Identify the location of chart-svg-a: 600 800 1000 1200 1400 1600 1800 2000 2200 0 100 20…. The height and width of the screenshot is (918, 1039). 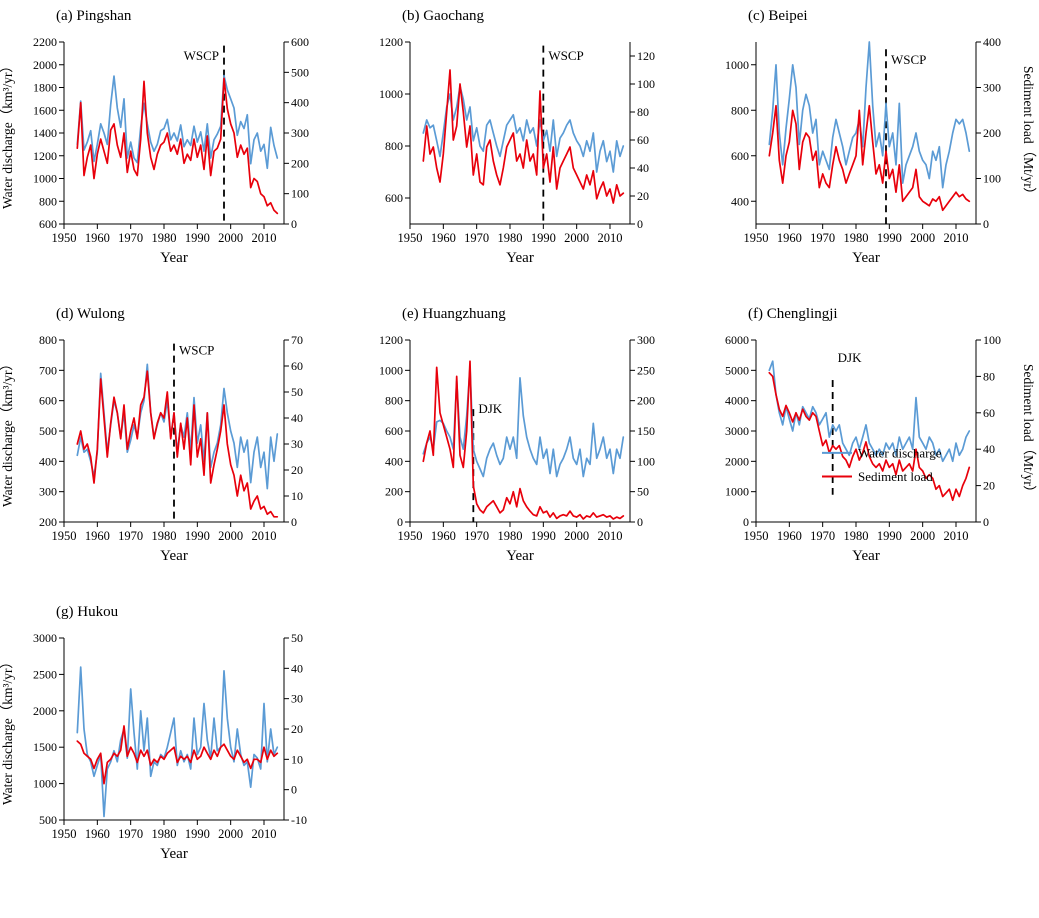
(171, 150).